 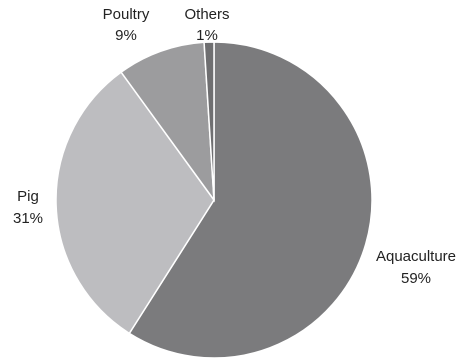 What do you see at coordinates (28, 196) in the screenshot?
I see `label-pig: Pig` at bounding box center [28, 196].